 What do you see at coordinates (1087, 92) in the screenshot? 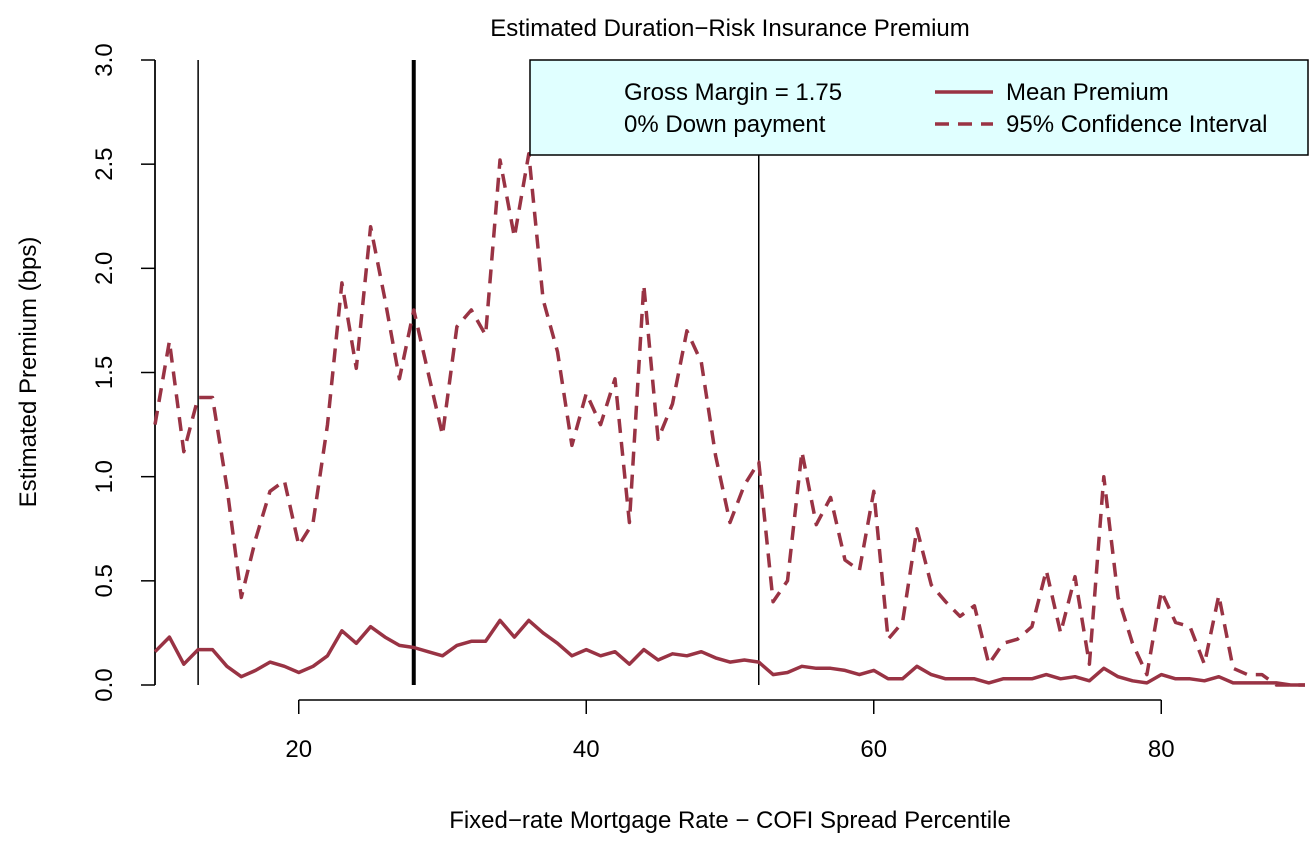
I see `legend-label: Mean Premium` at bounding box center [1087, 92].